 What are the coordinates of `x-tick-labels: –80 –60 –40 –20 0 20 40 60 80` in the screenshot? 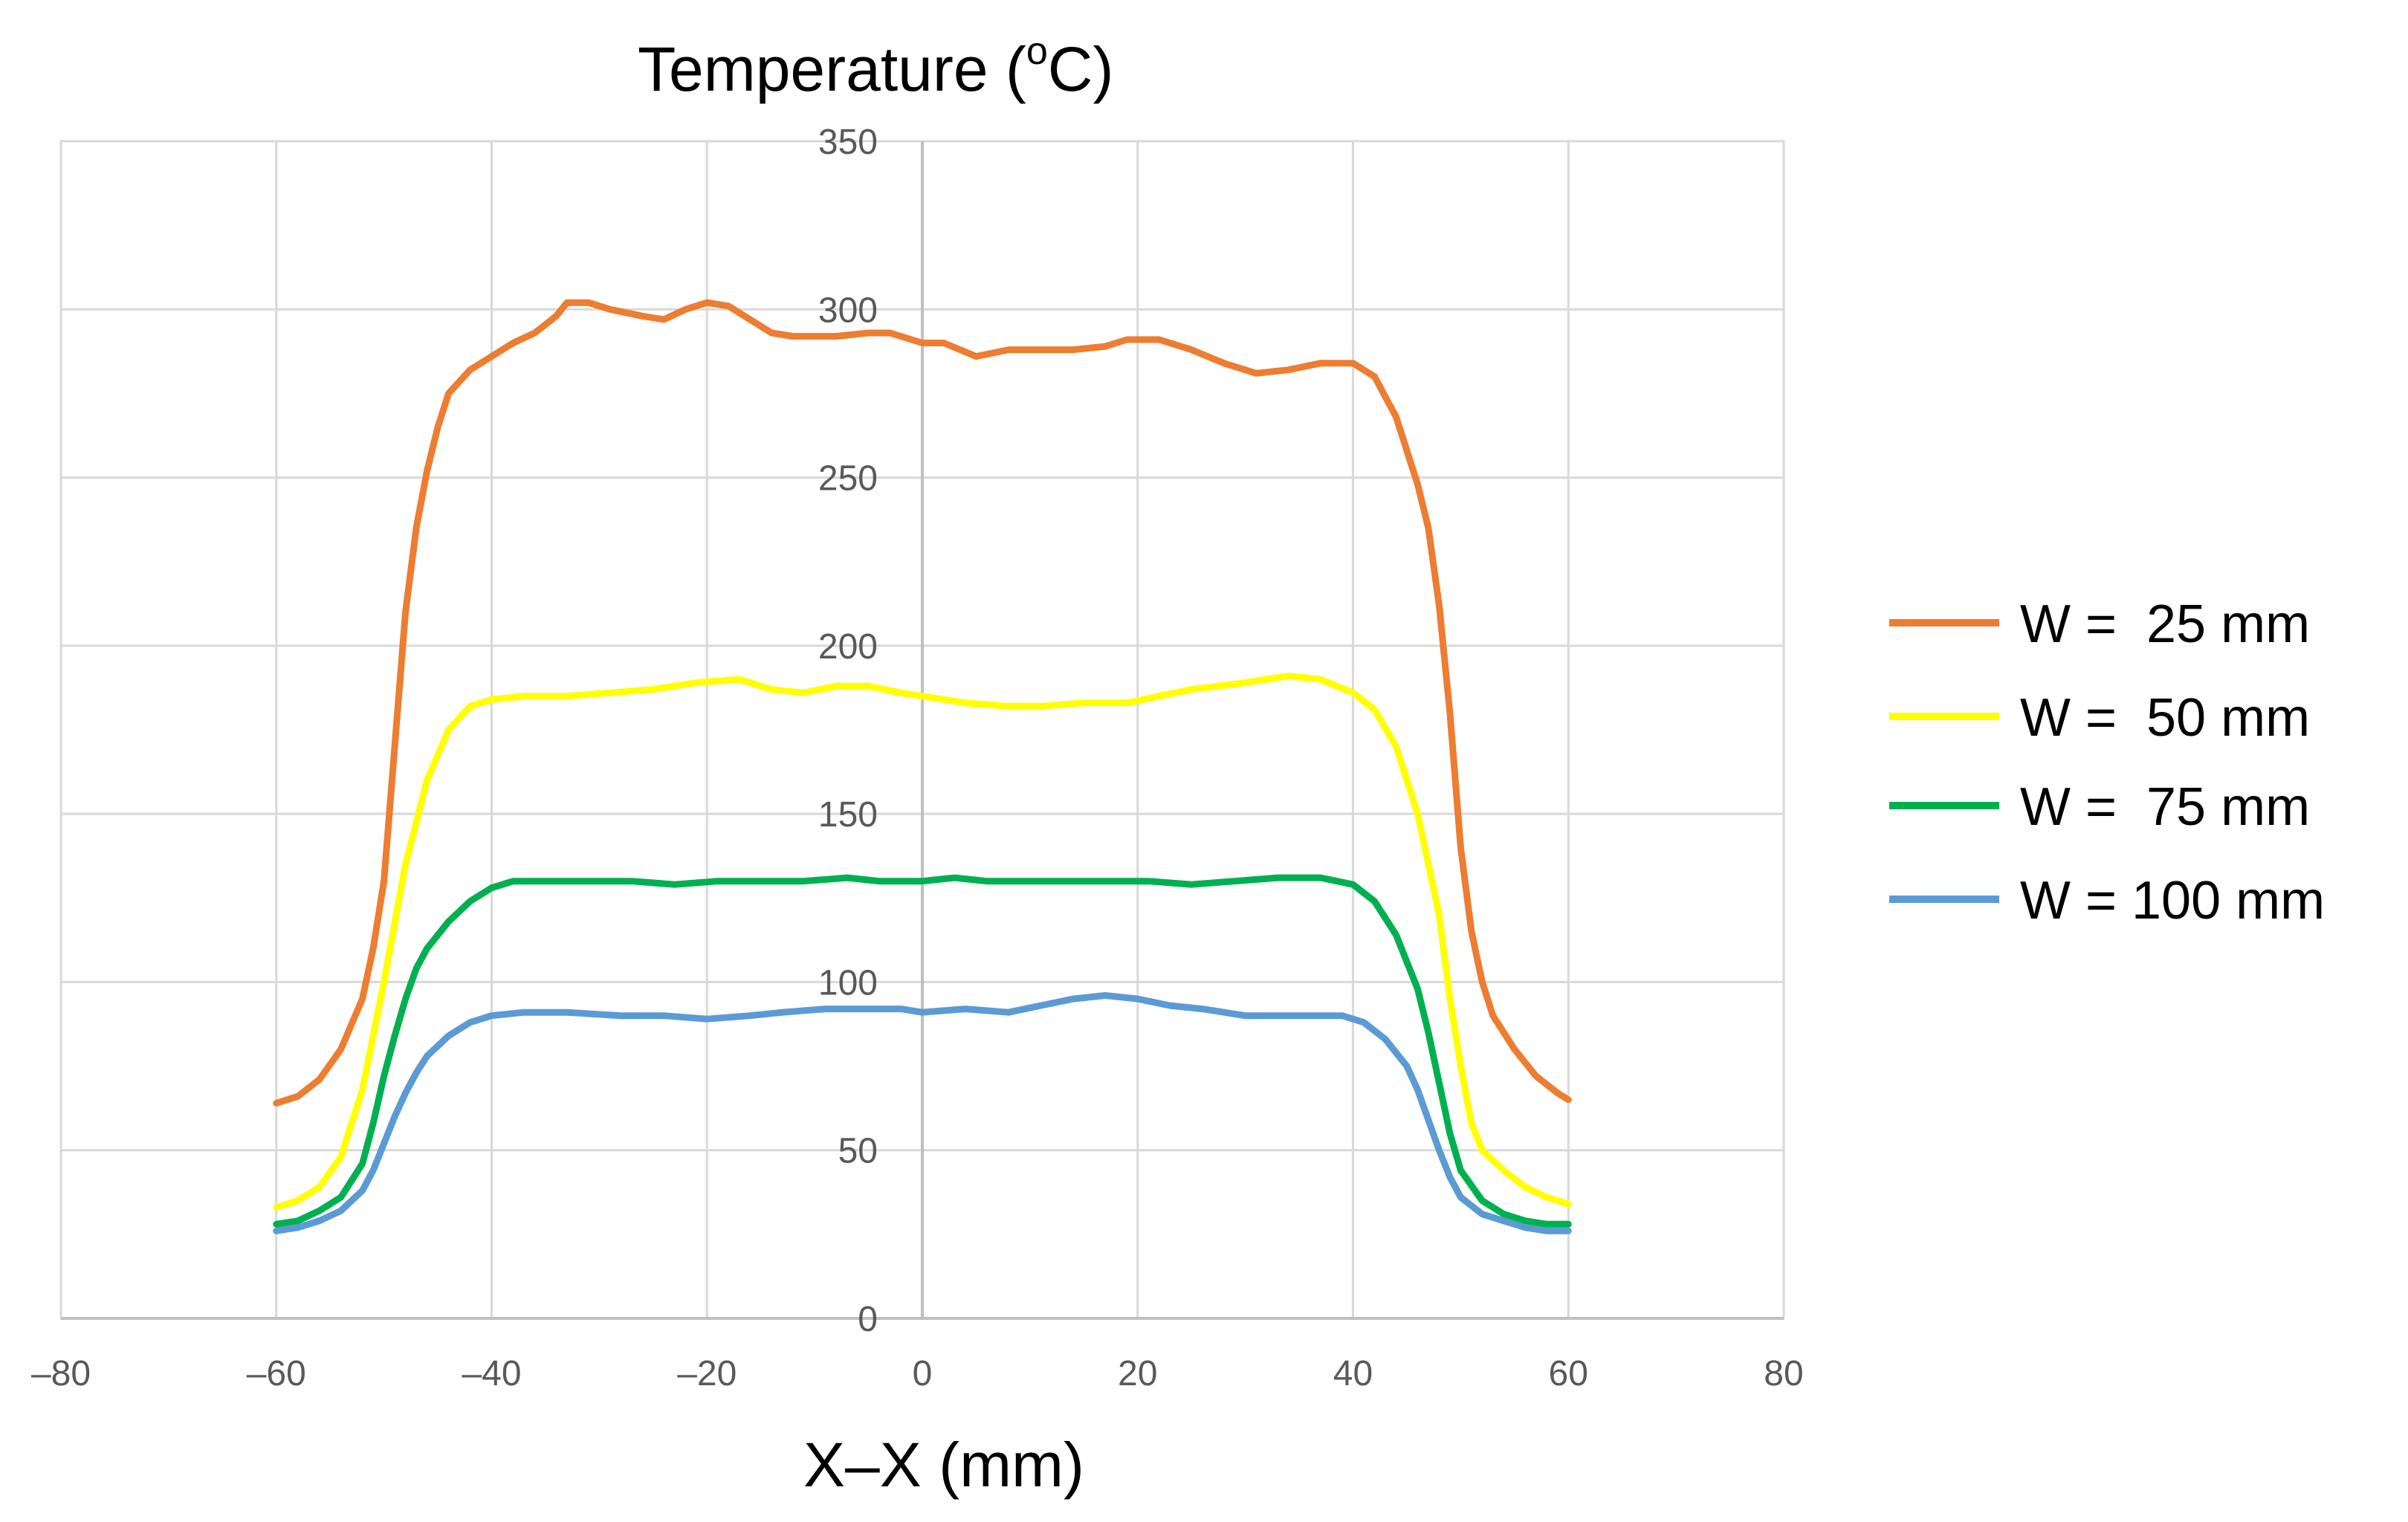 It's located at (917, 1373).